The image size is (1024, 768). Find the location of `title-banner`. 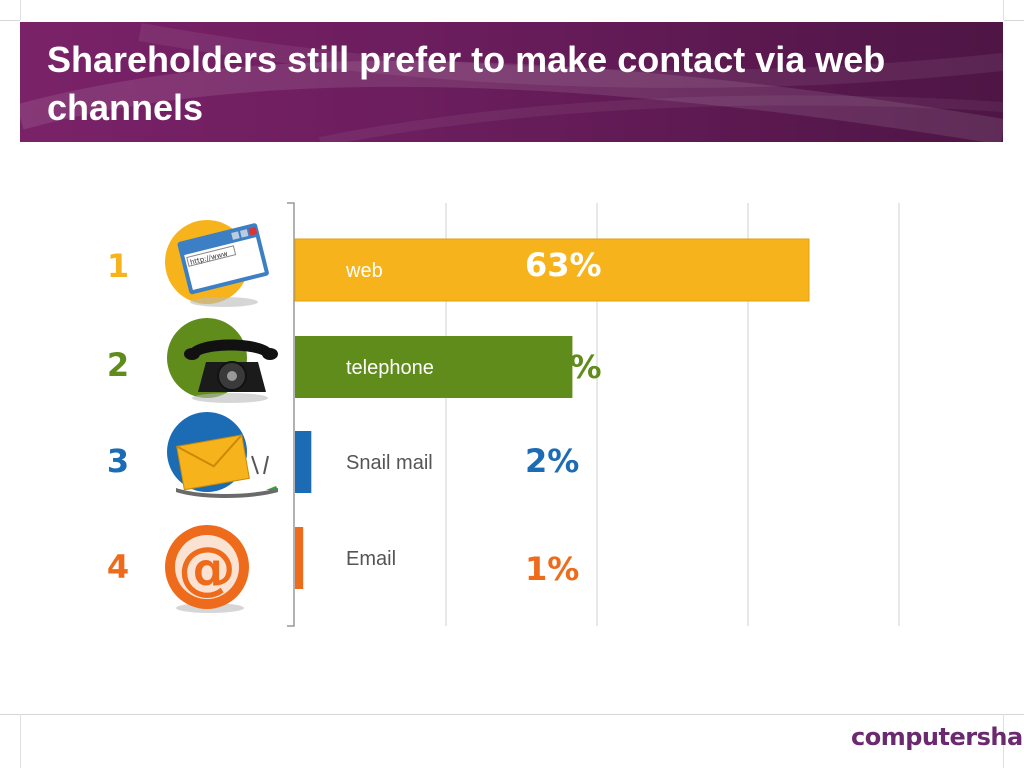

title-banner is located at coordinates (511, 82).